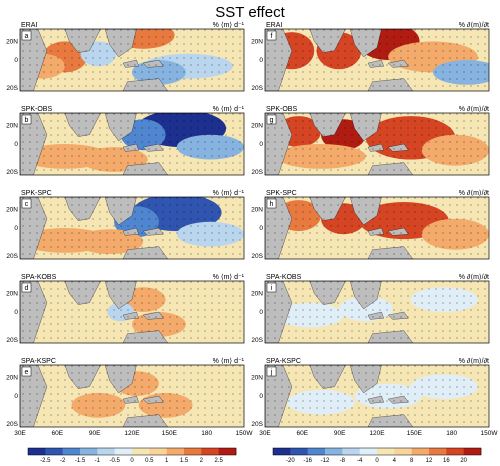  I want to click on panel-letter: h, so click(272, 204).